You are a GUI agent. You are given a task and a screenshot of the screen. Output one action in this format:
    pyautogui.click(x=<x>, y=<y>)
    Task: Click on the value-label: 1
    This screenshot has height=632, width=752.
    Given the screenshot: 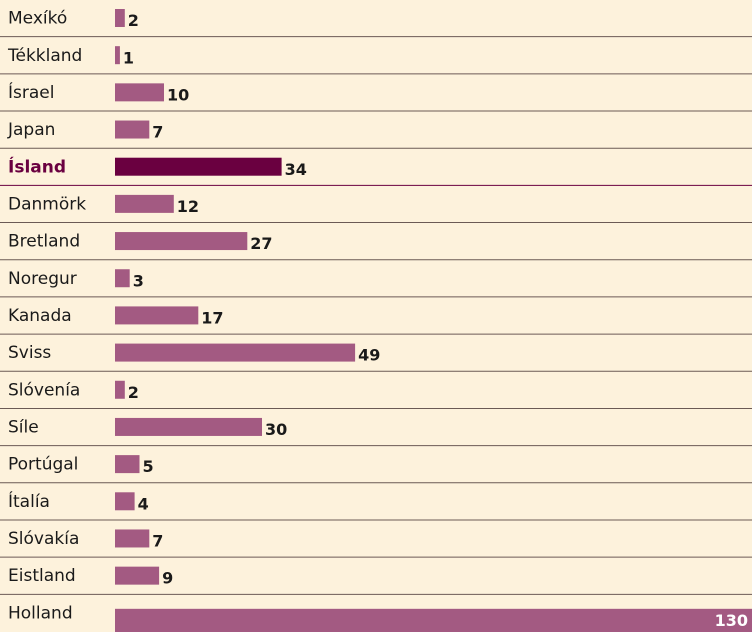 What is the action you would take?
    pyautogui.click(x=128, y=57)
    